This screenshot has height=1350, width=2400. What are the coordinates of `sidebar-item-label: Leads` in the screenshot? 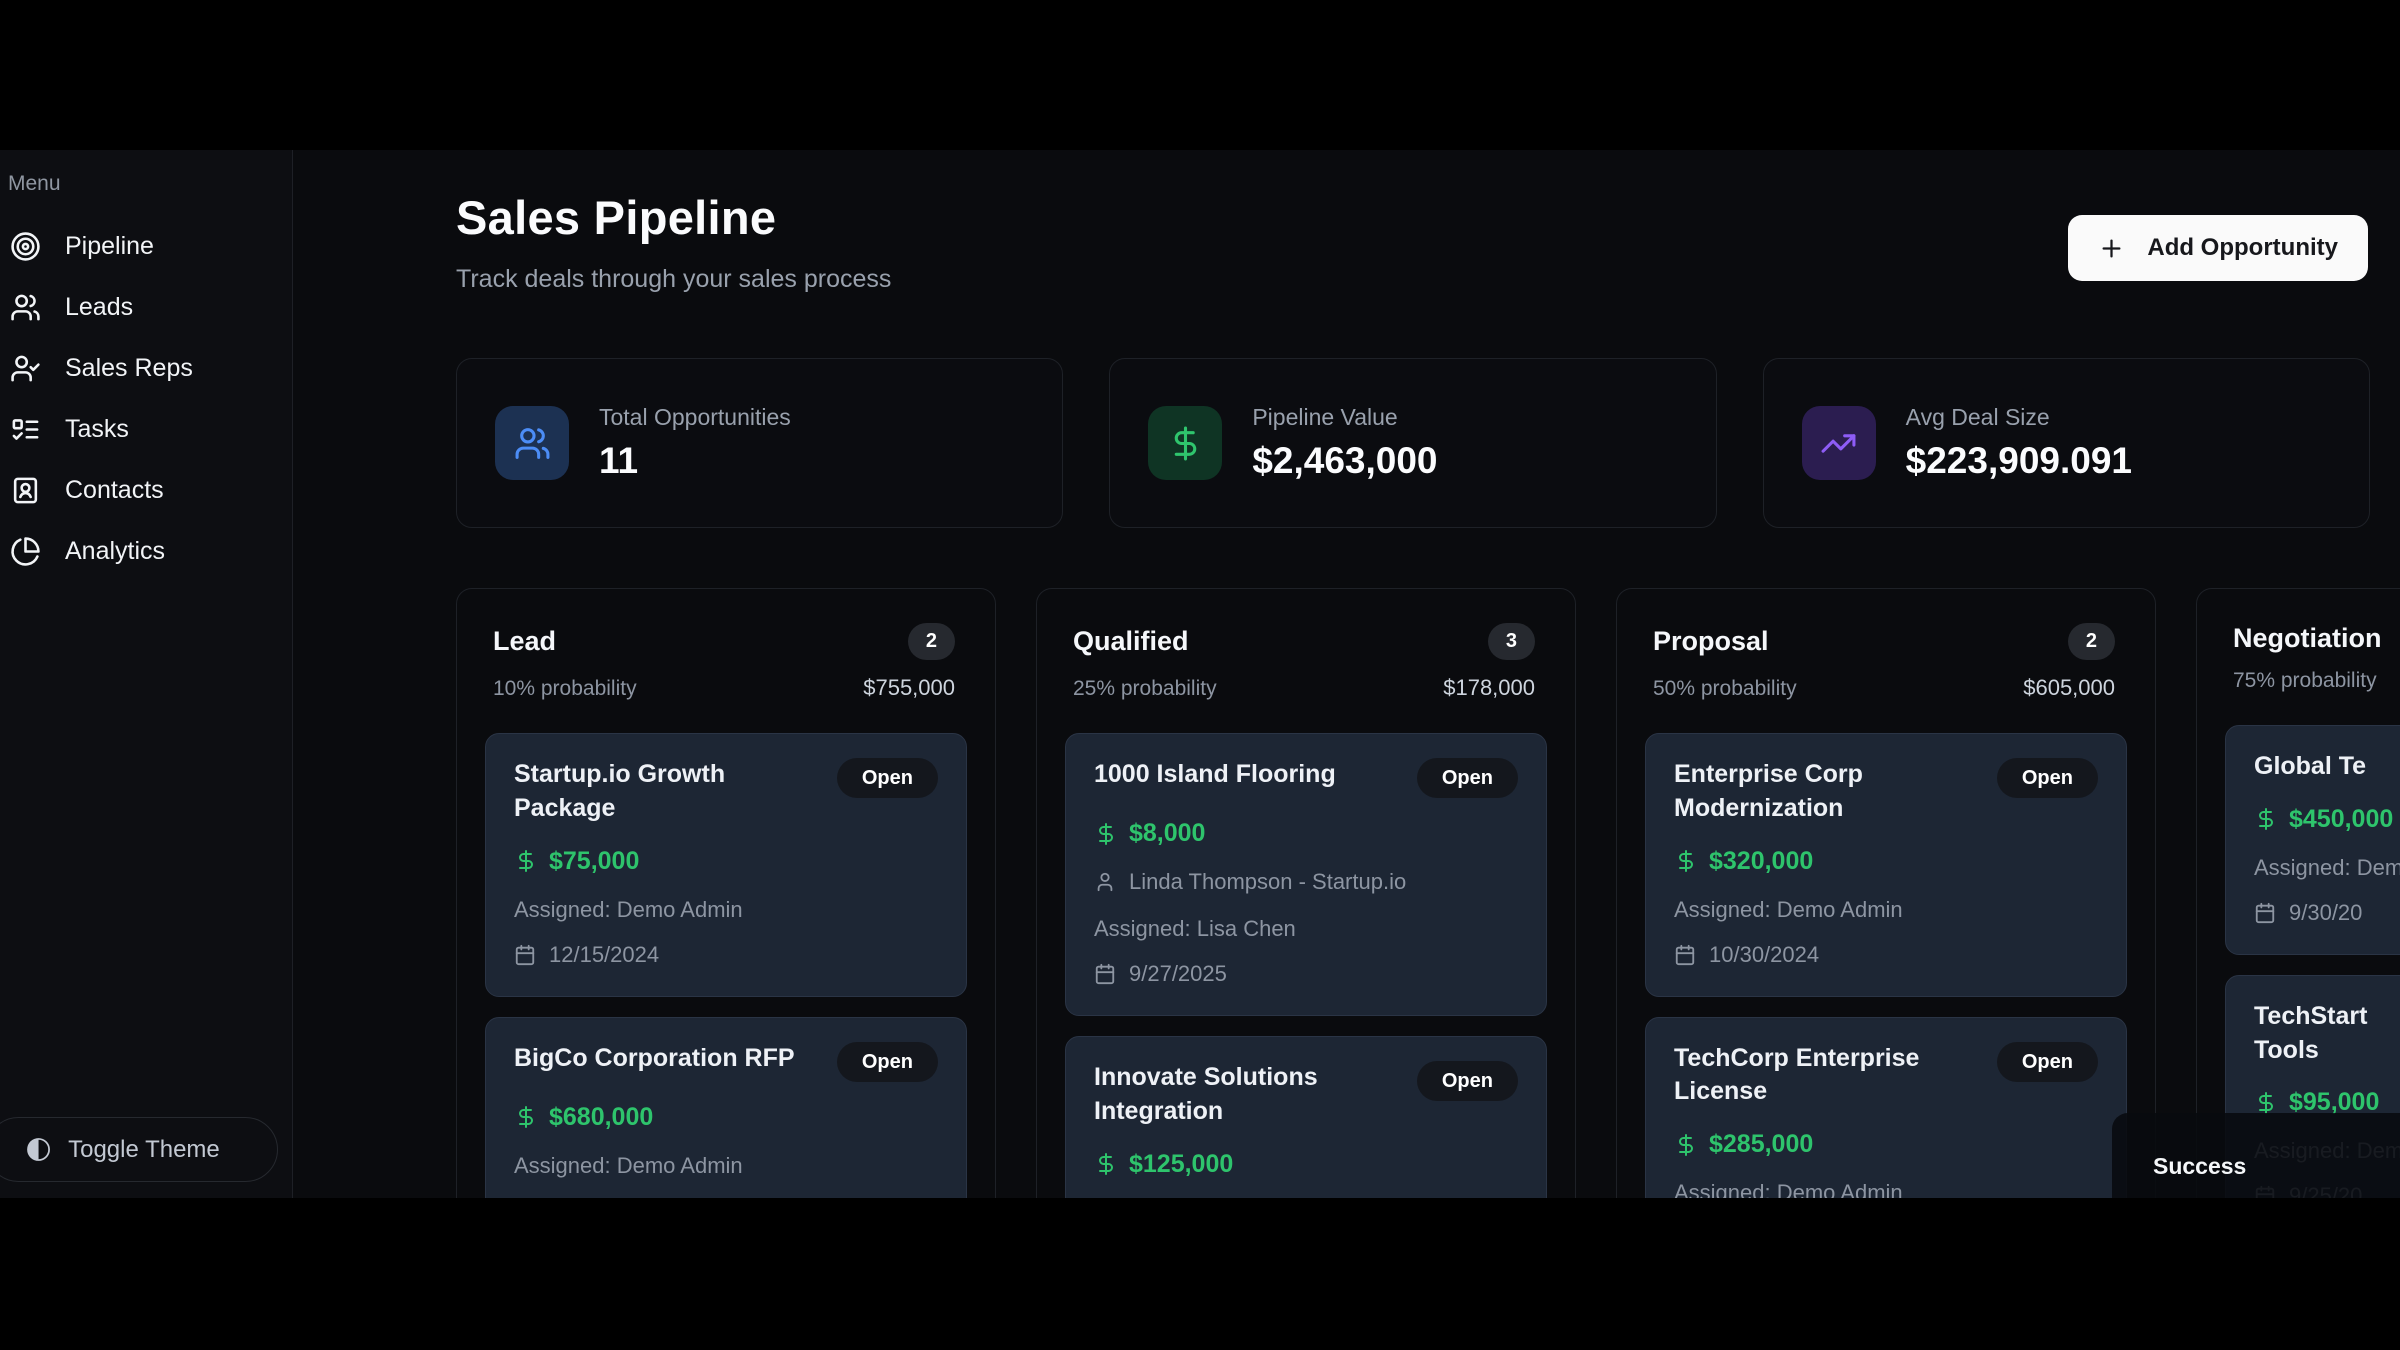 It's located at (99, 307).